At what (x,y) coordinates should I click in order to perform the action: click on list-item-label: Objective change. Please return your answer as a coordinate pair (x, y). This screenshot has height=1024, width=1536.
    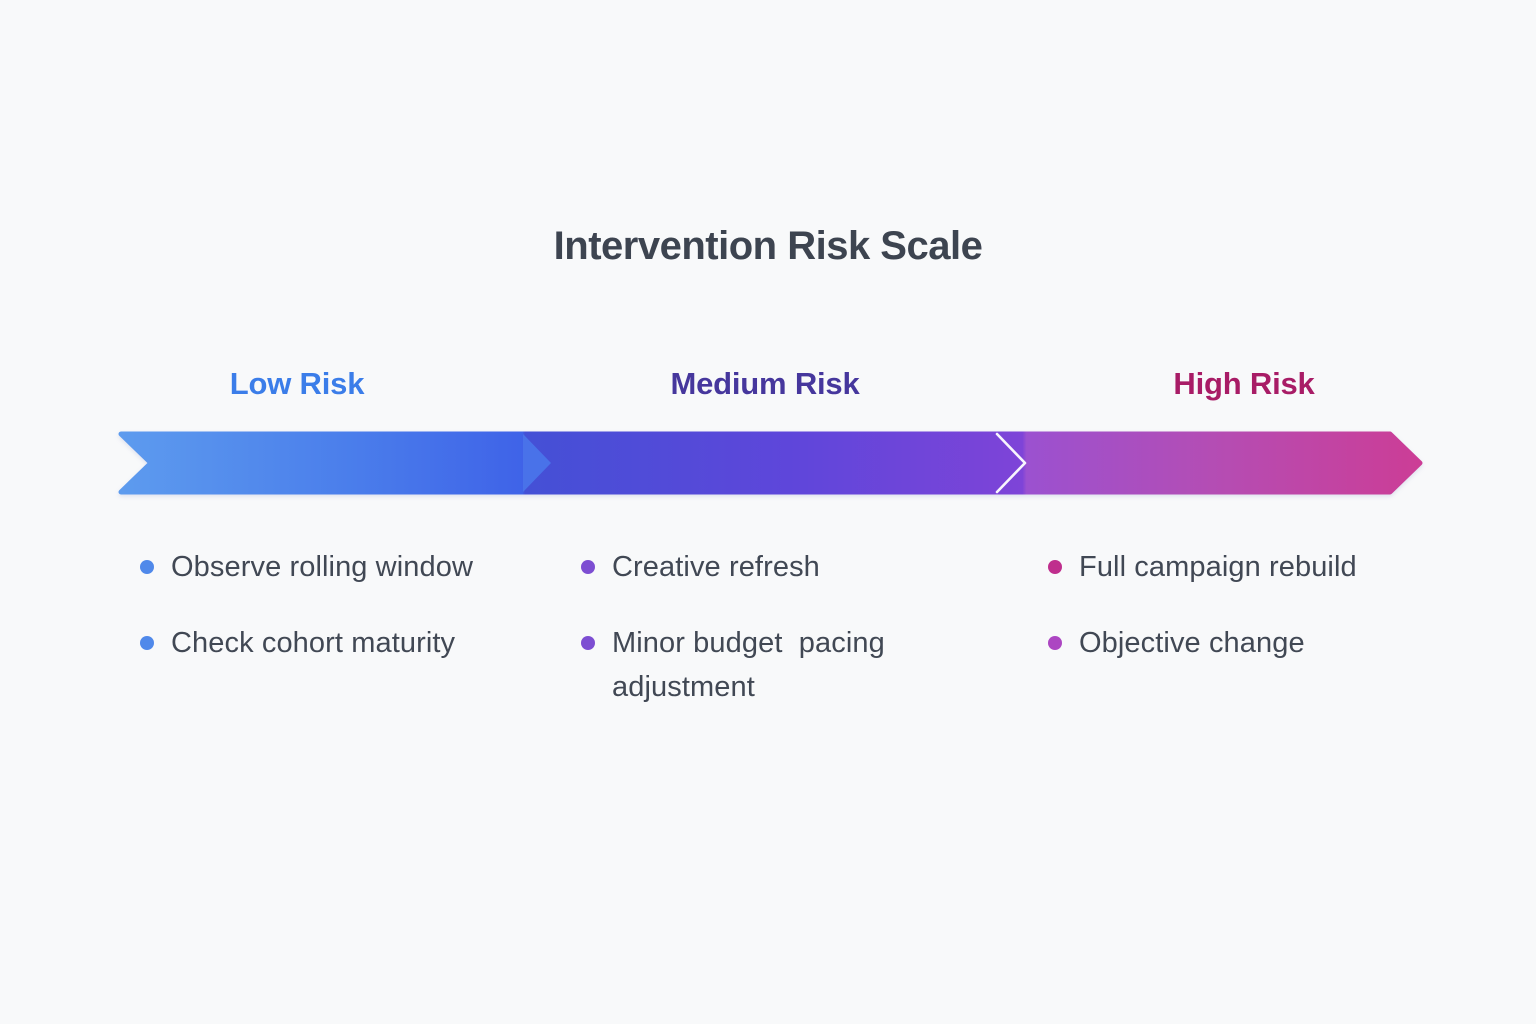
    Looking at the image, I should click on (1192, 643).